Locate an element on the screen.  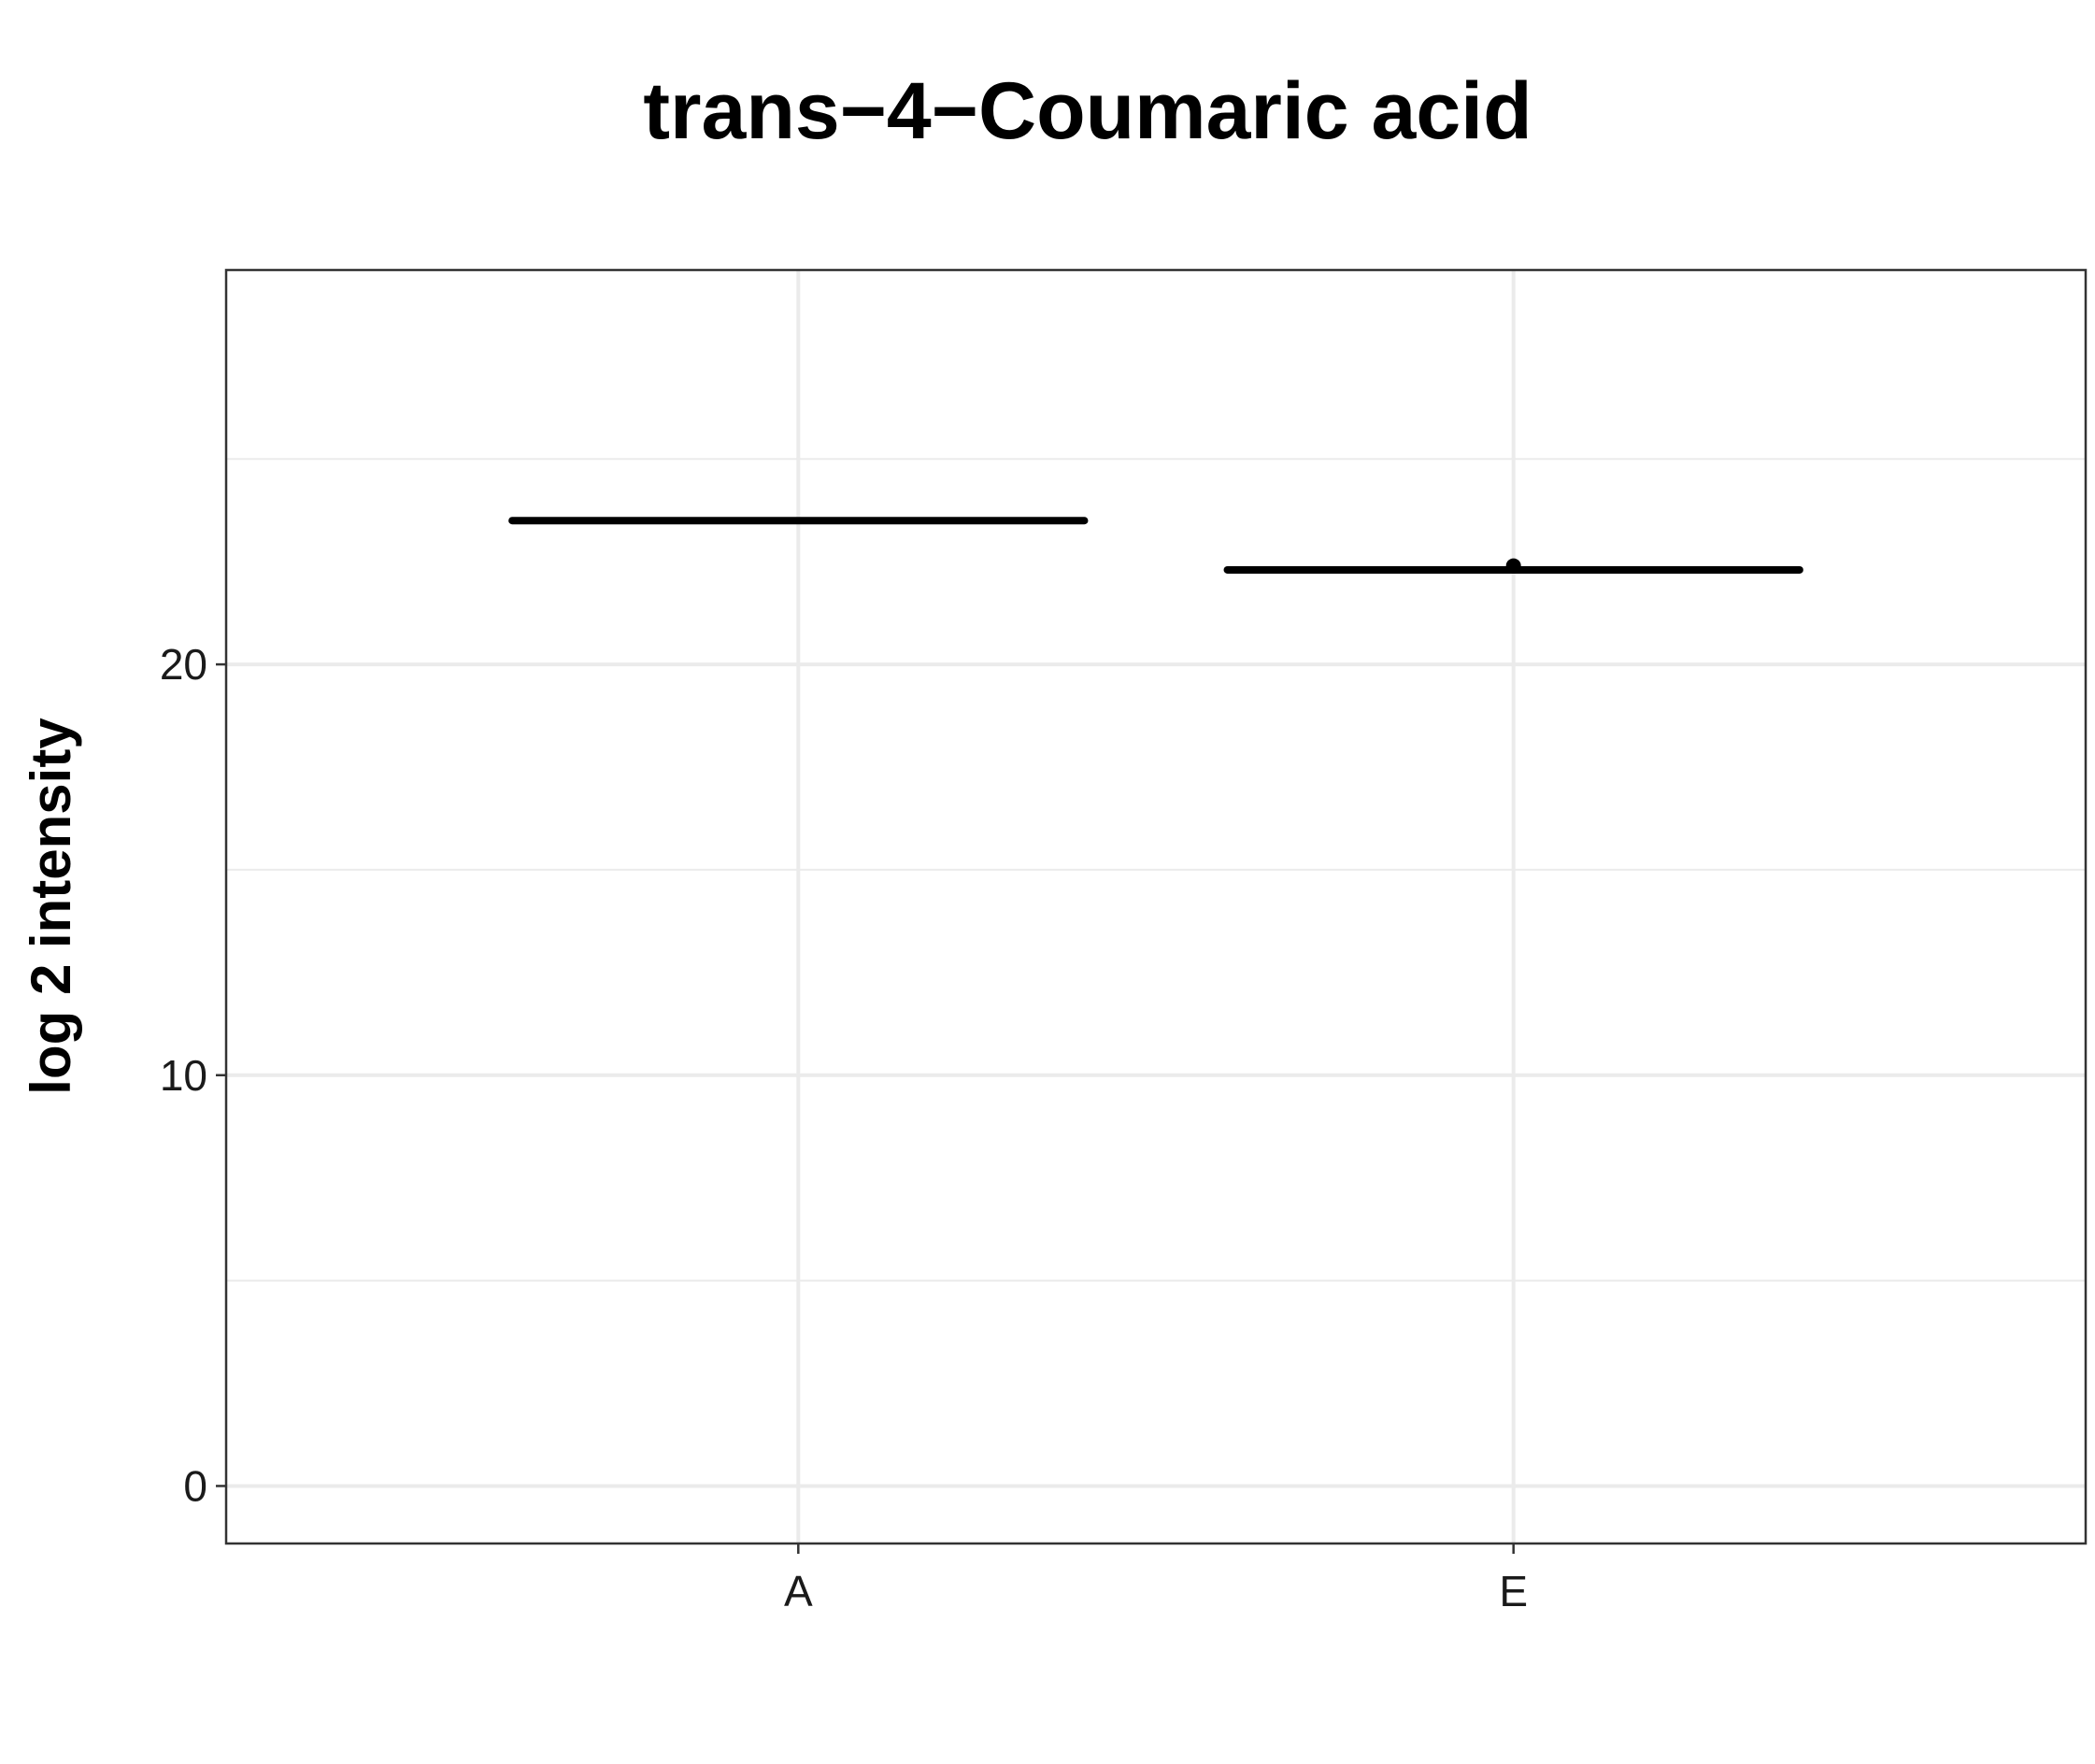
y-tick-label-1: 10 is located at coordinates (183, 1075).